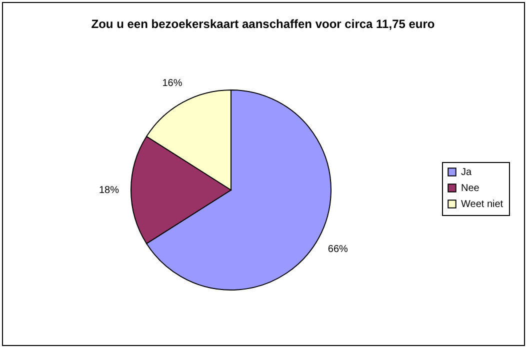 Image resolution: width=526 pixels, height=347 pixels. What do you see at coordinates (172, 84) in the screenshot?
I see `data-label: 16%` at bounding box center [172, 84].